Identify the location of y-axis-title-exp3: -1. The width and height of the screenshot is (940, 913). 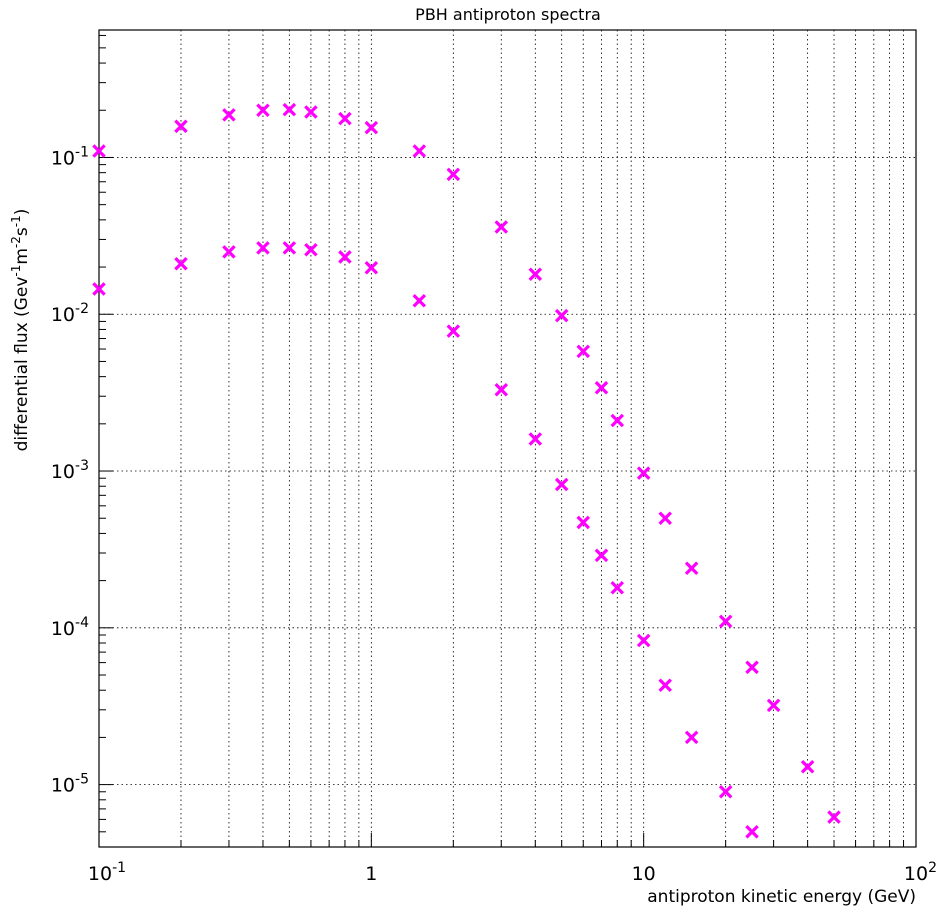
(16, 221).